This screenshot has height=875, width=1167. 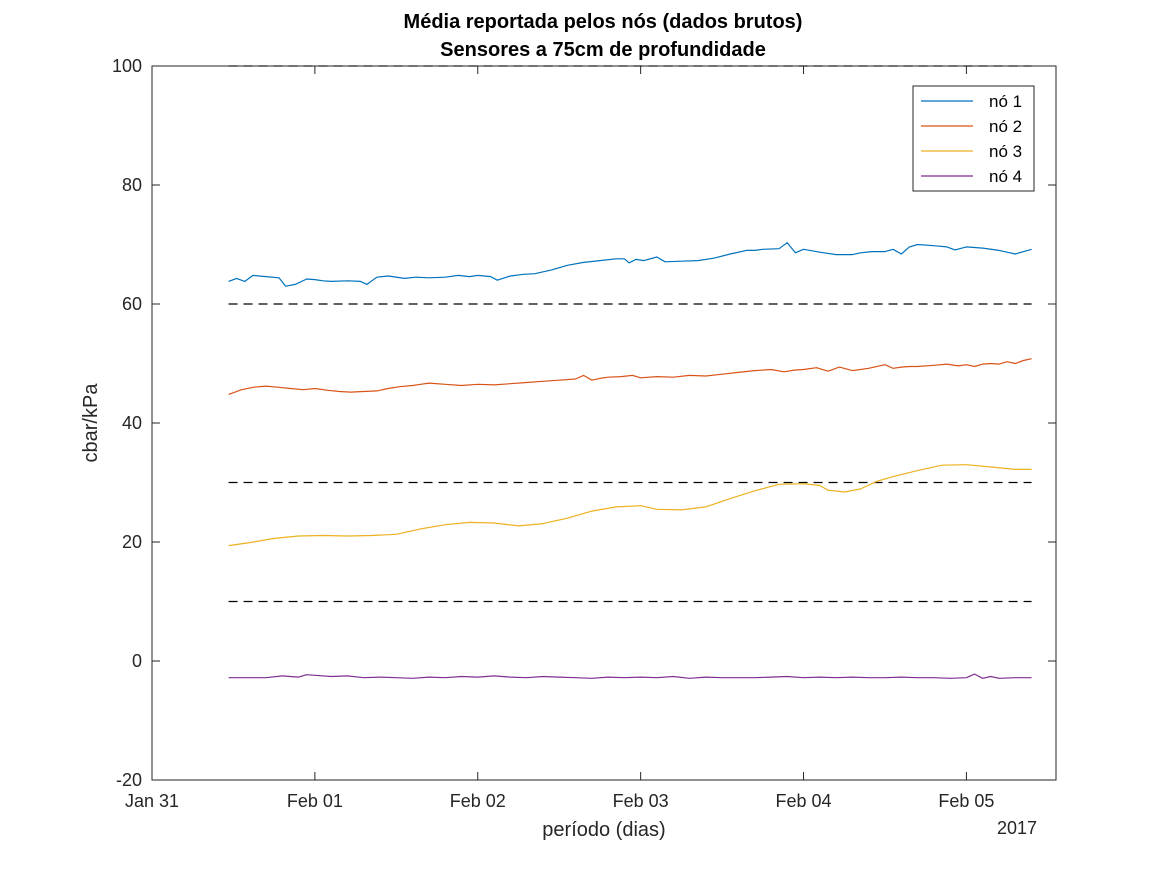 What do you see at coordinates (1017, 828) in the screenshot?
I see `x-axis-year-label: 2017` at bounding box center [1017, 828].